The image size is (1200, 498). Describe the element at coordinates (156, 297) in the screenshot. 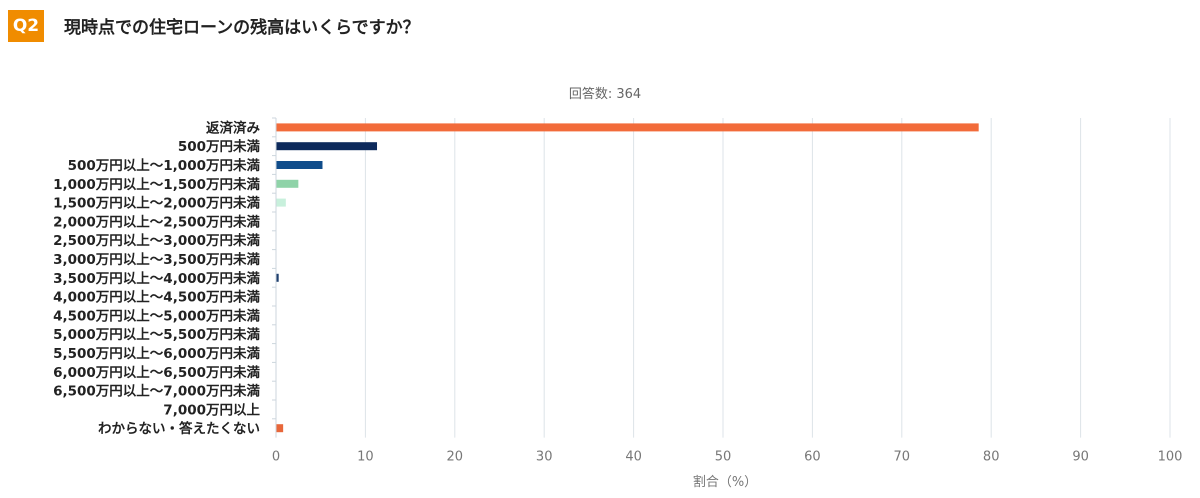

I see `category-label: 4,000万円以上～4,500万円未満` at that location.